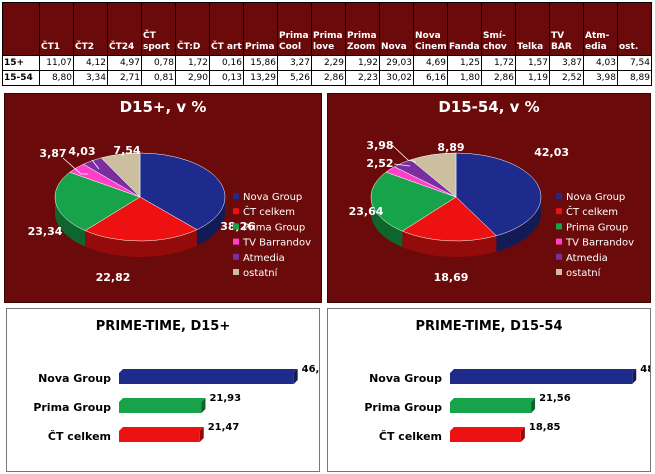  What do you see at coordinates (264, 258) in the screenshot?
I see `legend-label: Atmedia` at bounding box center [264, 258].